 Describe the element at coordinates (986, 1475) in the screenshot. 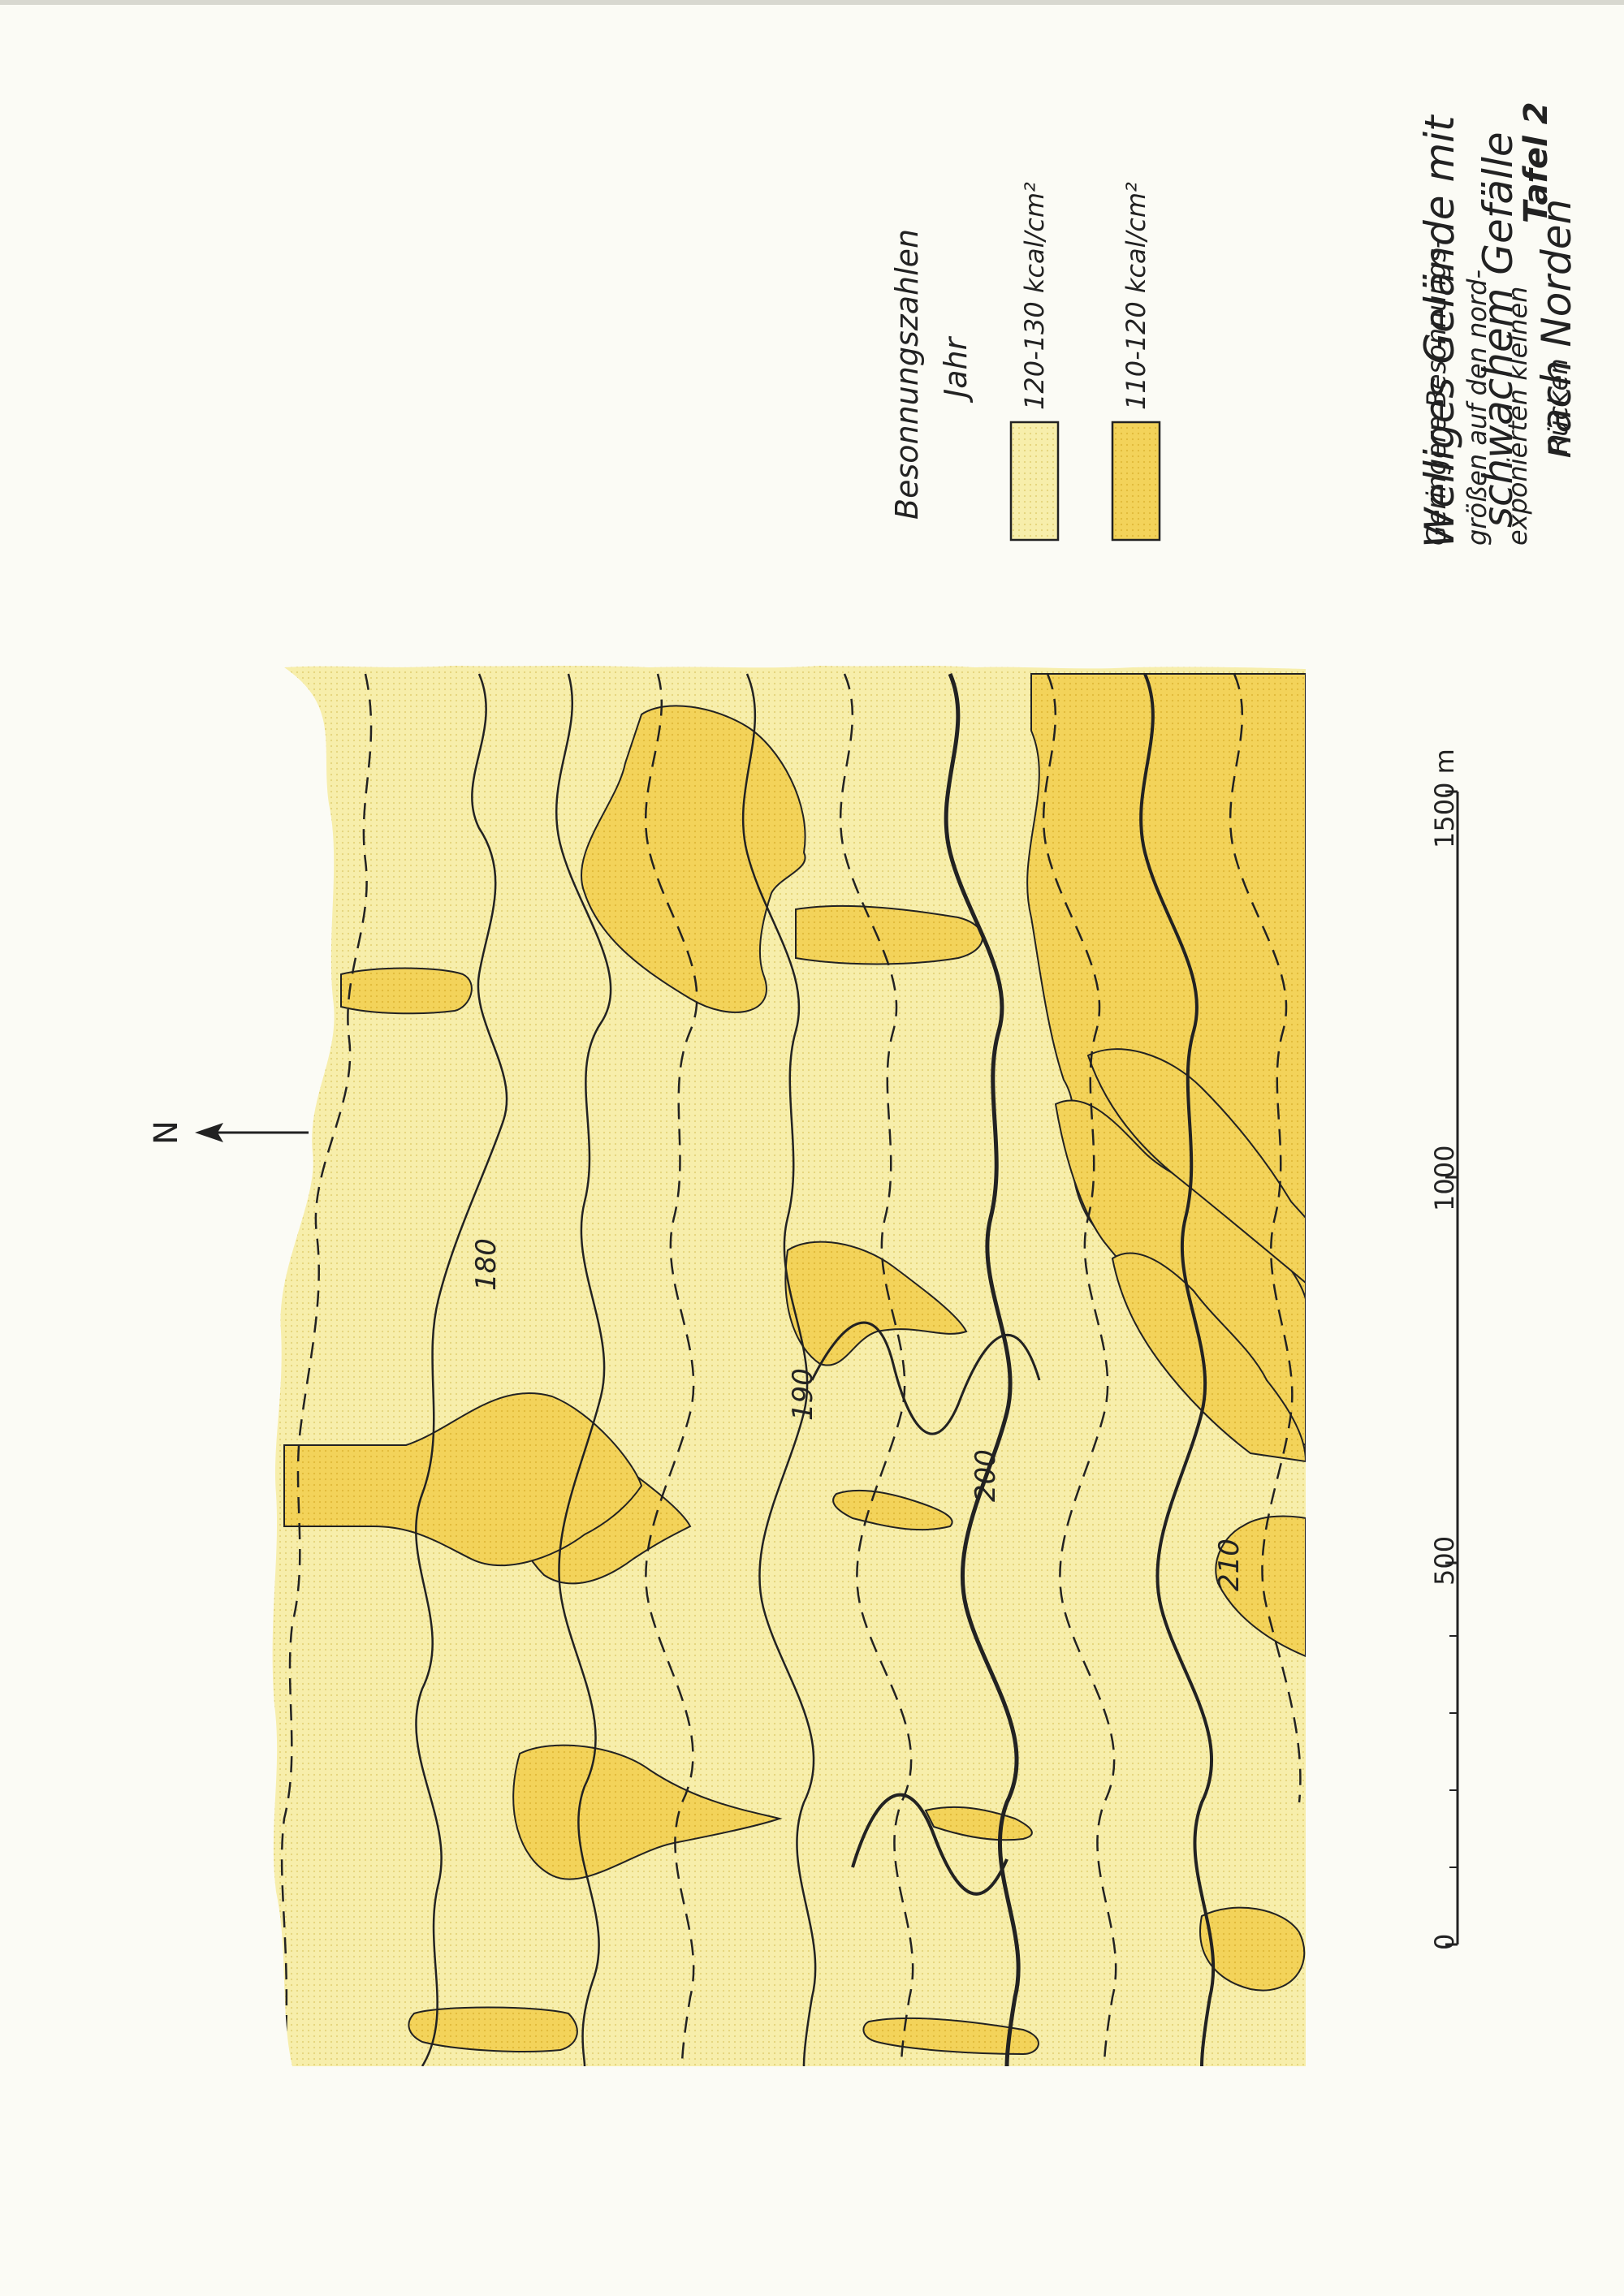

I see `contour-label-200: 200` at that location.